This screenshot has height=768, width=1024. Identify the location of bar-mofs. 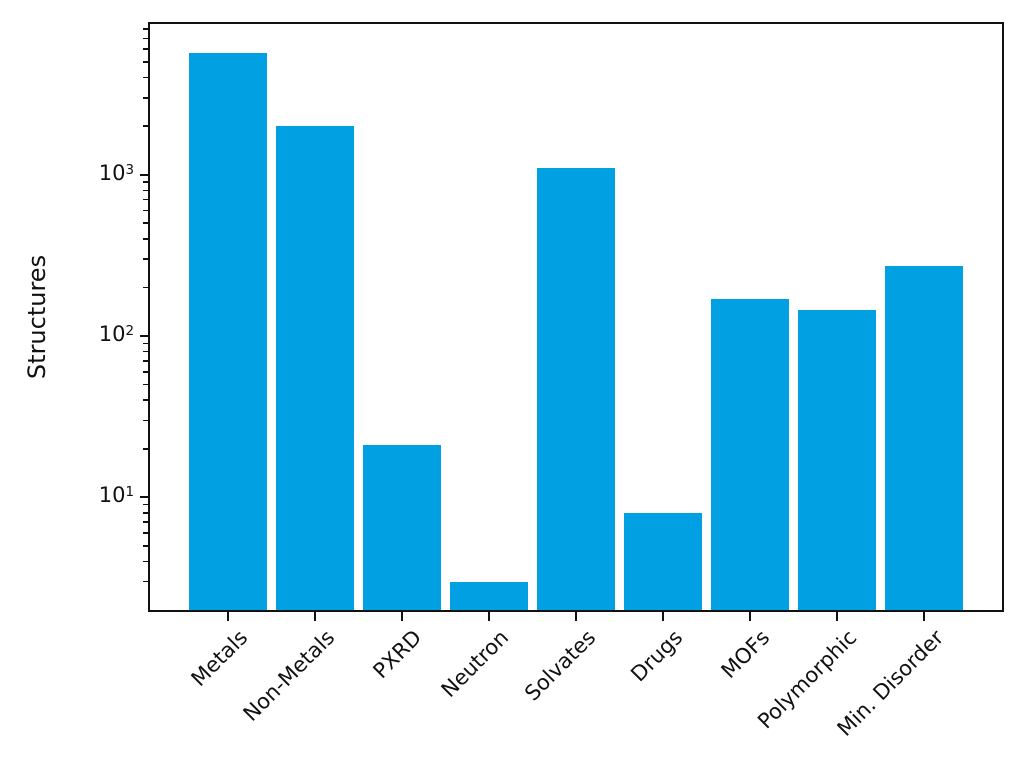
(750, 454).